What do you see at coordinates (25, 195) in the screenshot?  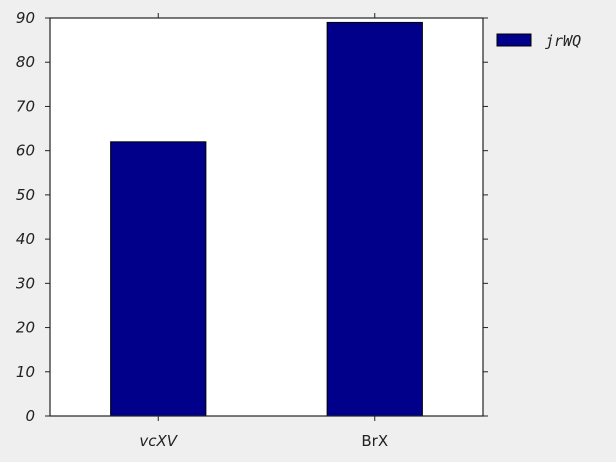 I see `y-tick-label: 50` at bounding box center [25, 195].